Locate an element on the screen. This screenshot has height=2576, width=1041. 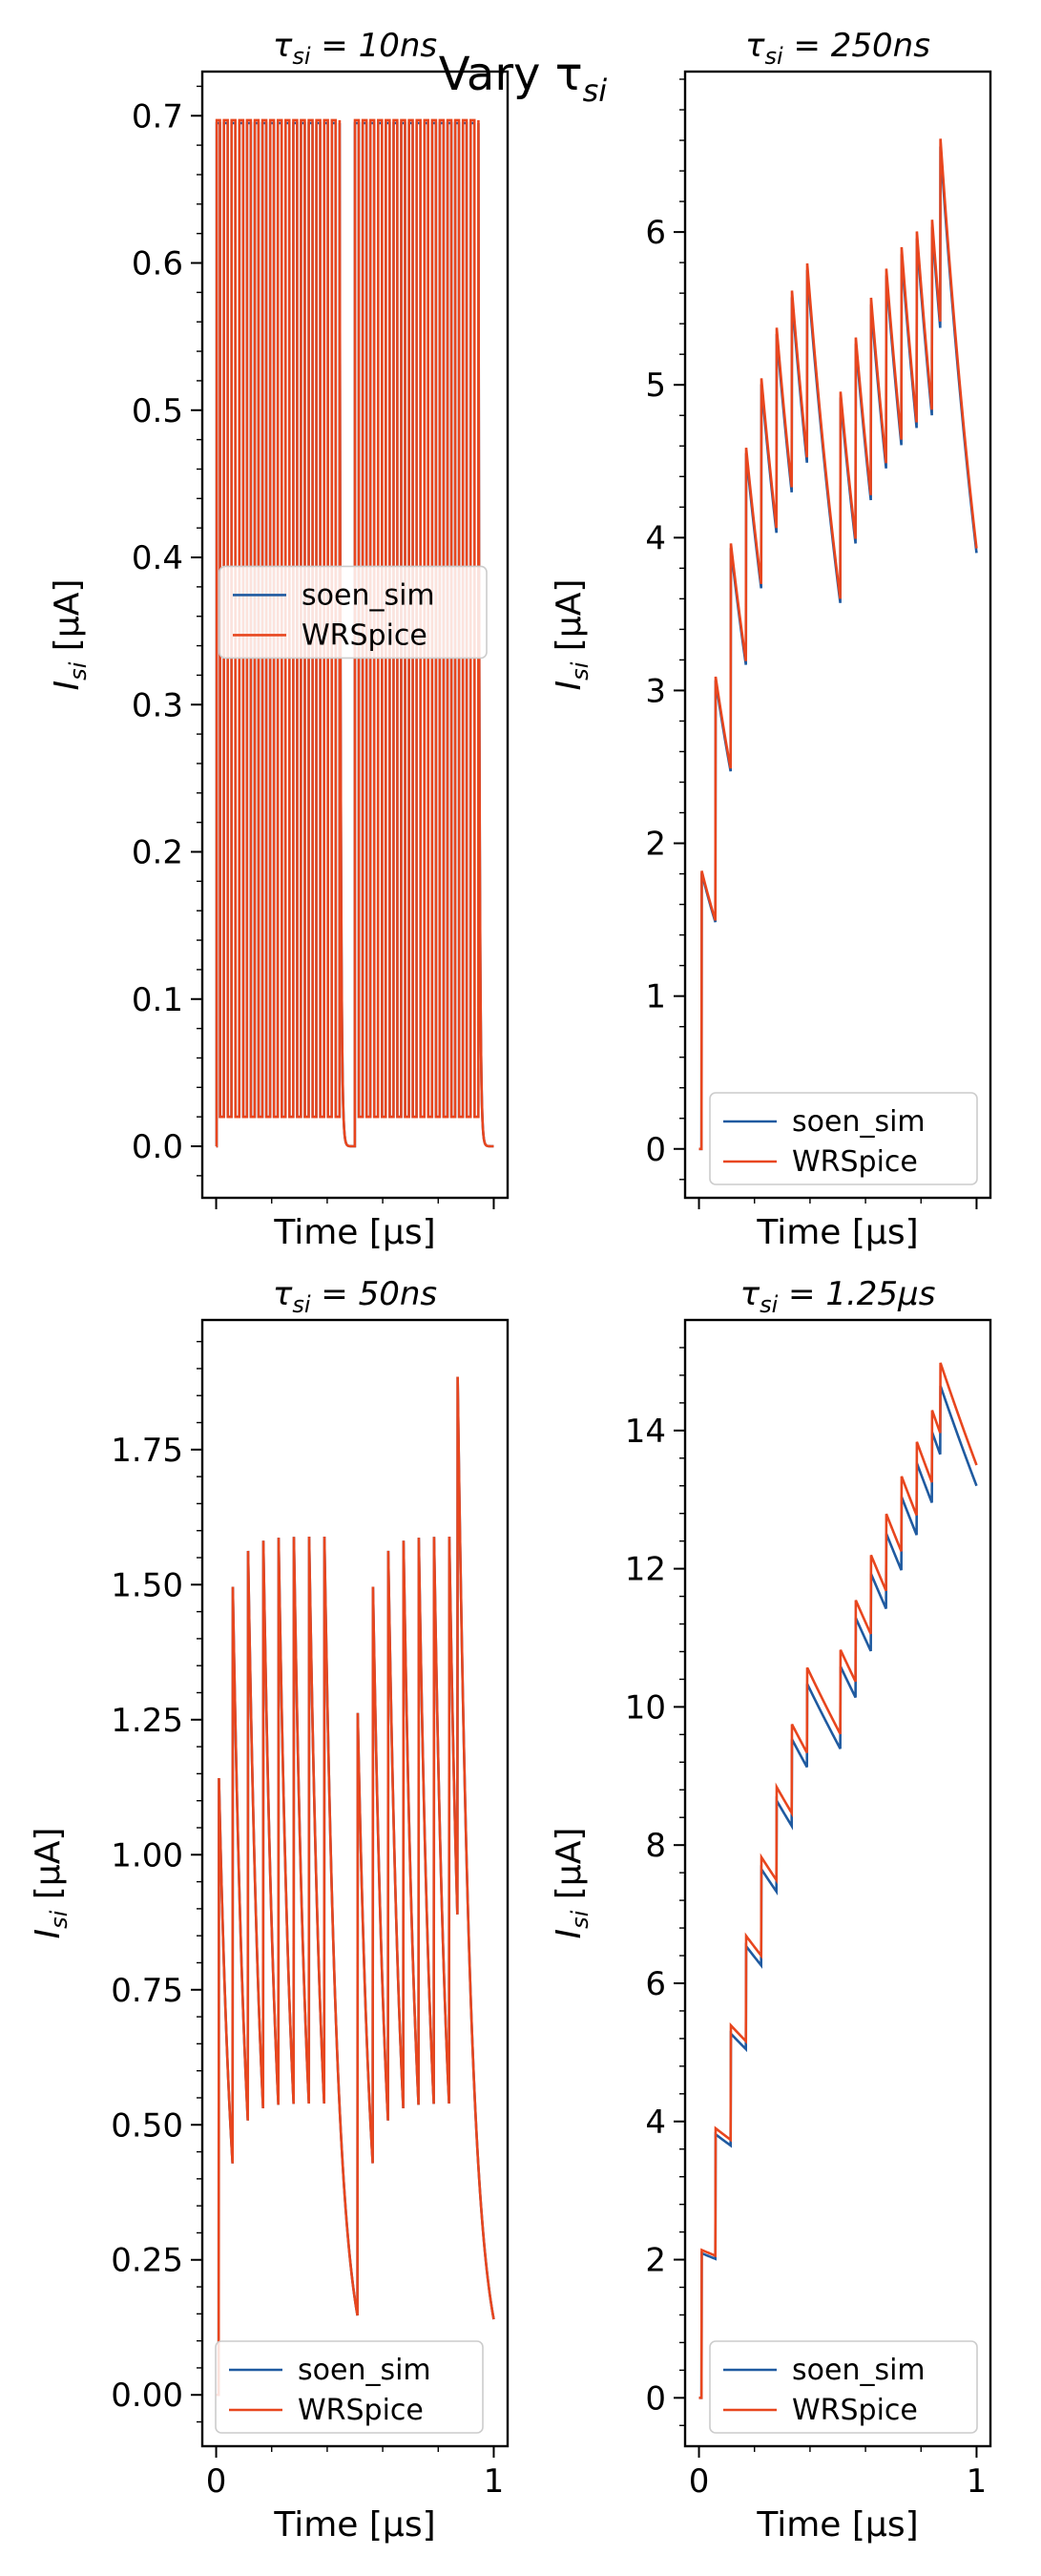
y-tick-label: 0.7 is located at coordinates (157, 116).